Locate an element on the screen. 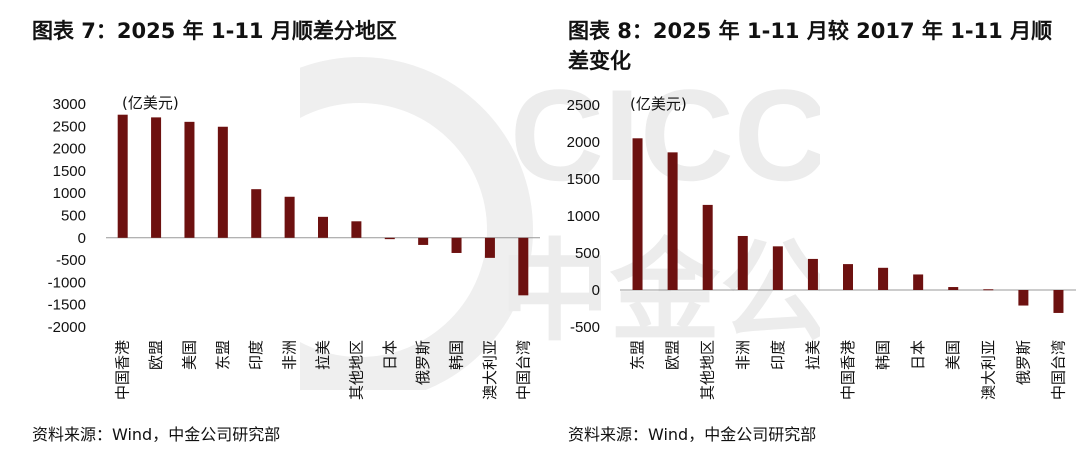 Image resolution: width=1080 pixels, height=457 pixels. chart-title-left: 图表 7：2025 年 1-11 月顺差分地区 is located at coordinates (214, 31).